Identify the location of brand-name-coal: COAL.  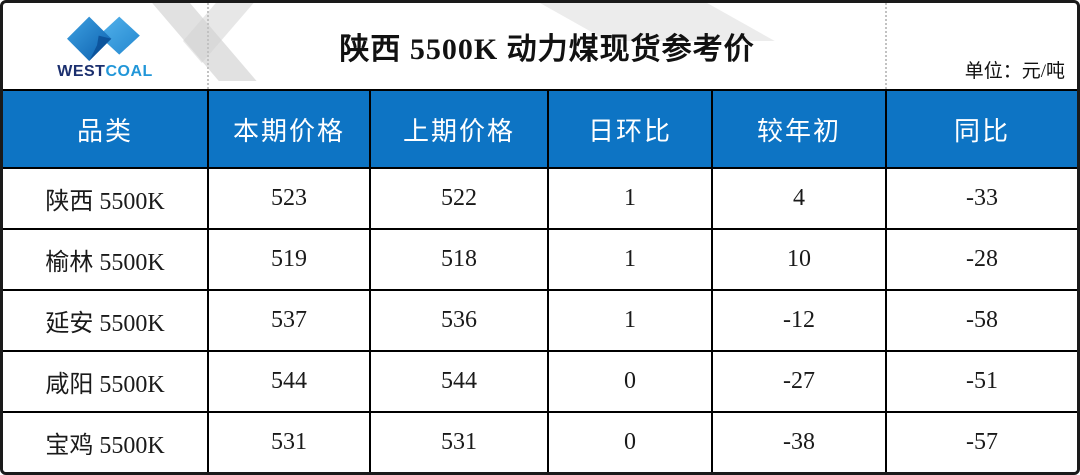
(129, 71).